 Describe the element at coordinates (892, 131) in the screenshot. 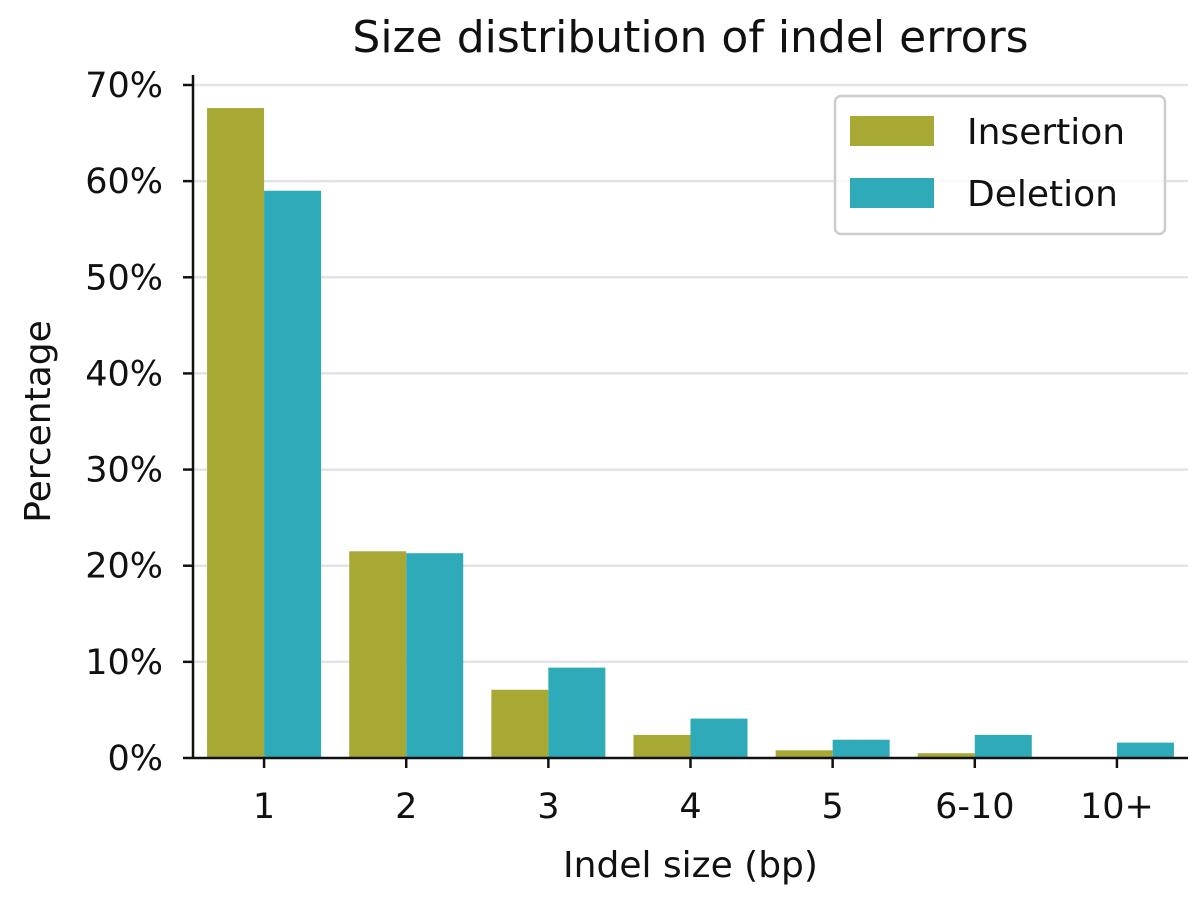

I see `legend-swatch-insertion` at that location.